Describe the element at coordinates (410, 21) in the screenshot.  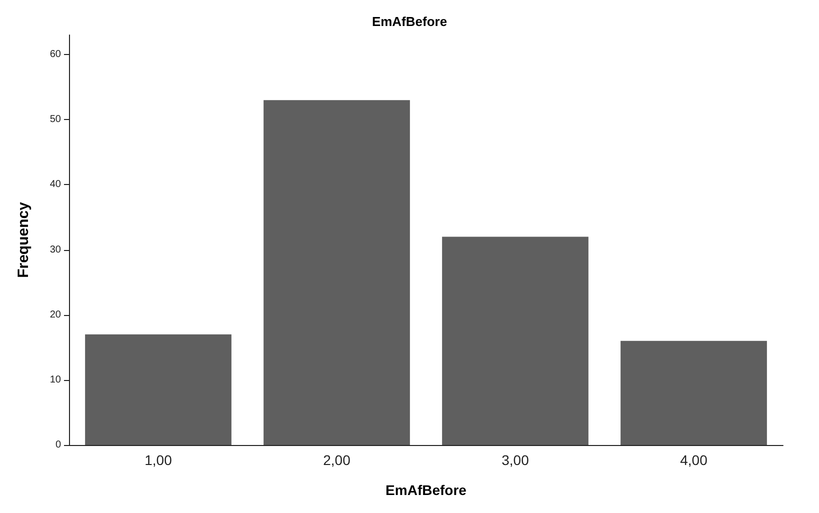
I see `chart-title: EmAfBefore` at that location.